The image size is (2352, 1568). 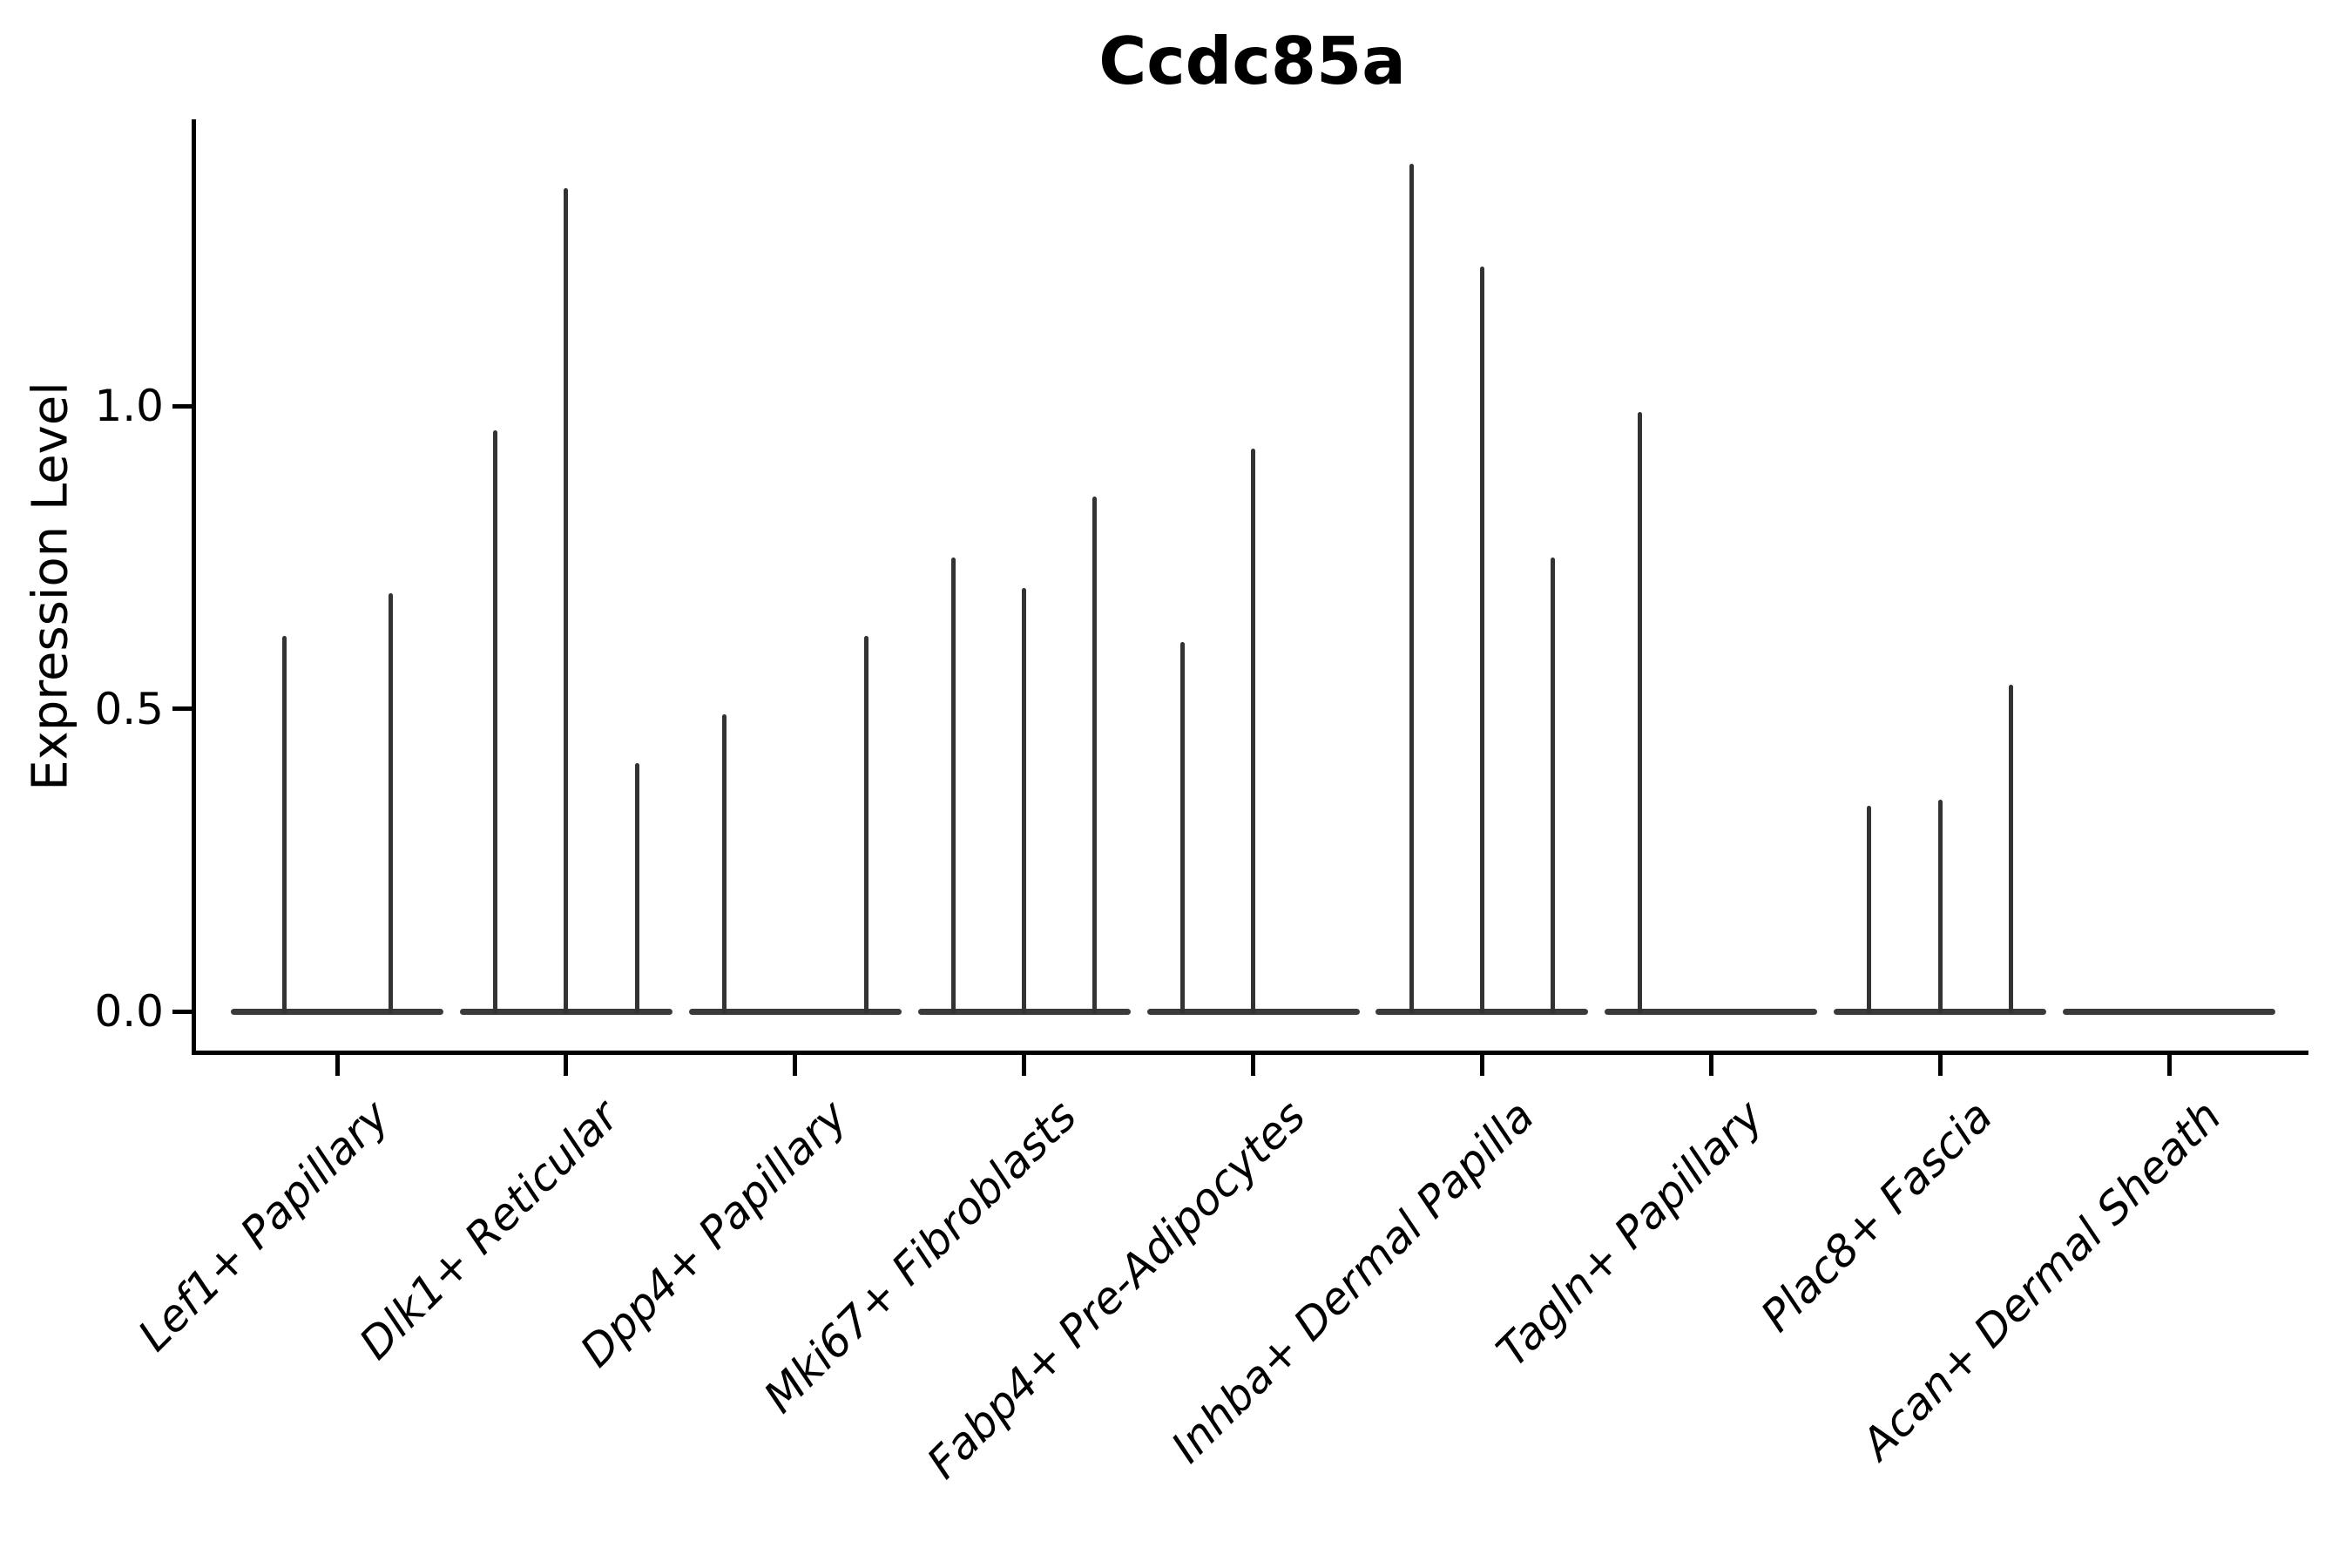 What do you see at coordinates (1877, 1216) in the screenshot?
I see `x-axis-category-label: Plac8+ Fascia` at bounding box center [1877, 1216].